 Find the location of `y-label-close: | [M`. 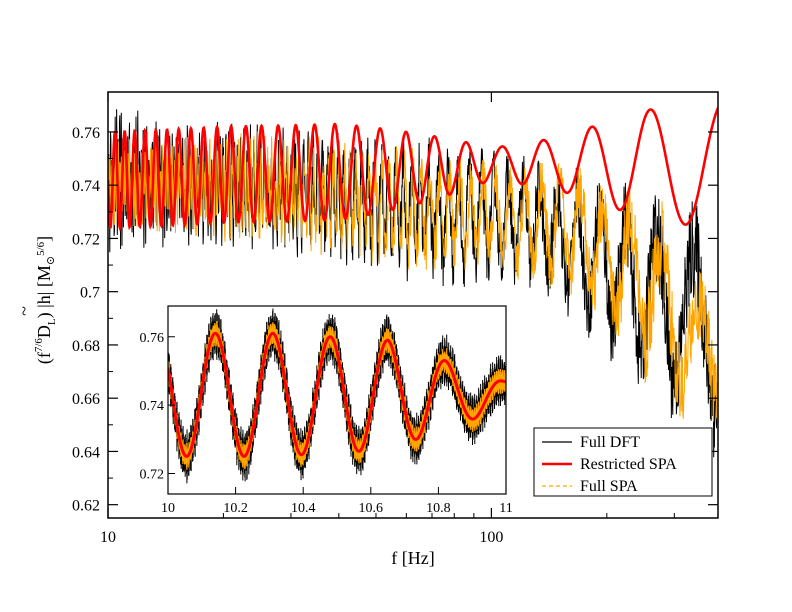

y-label-close: | [M is located at coordinates (44, 280).